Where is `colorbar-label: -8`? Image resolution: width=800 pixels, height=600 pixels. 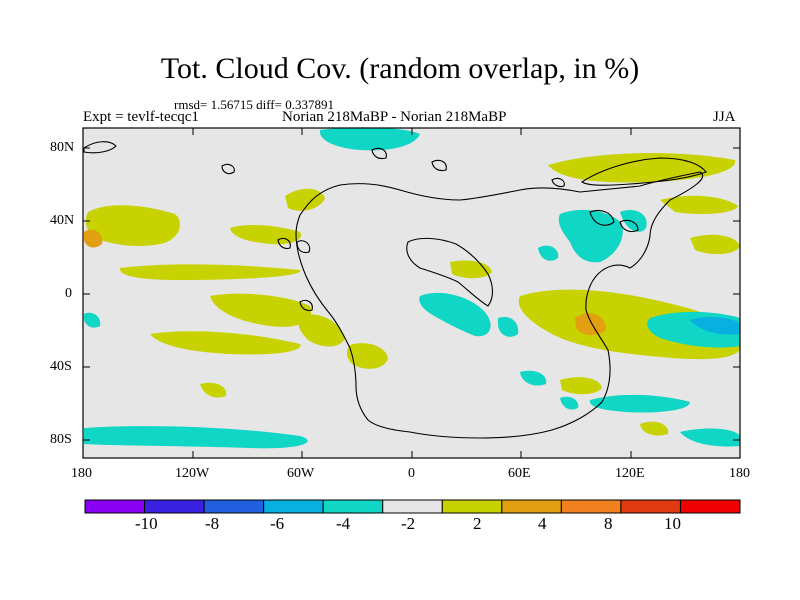 colorbar-label: -8 is located at coordinates (212, 523).